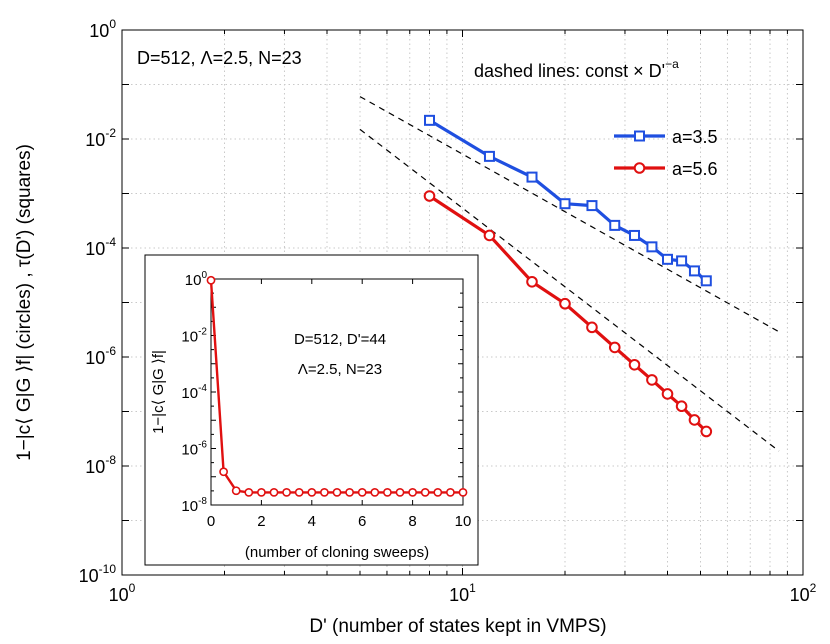 Image resolution: width=830 pixels, height=644 pixels. I want to click on inset-y-tick-label: 10⁻⁶, so click(194, 449).